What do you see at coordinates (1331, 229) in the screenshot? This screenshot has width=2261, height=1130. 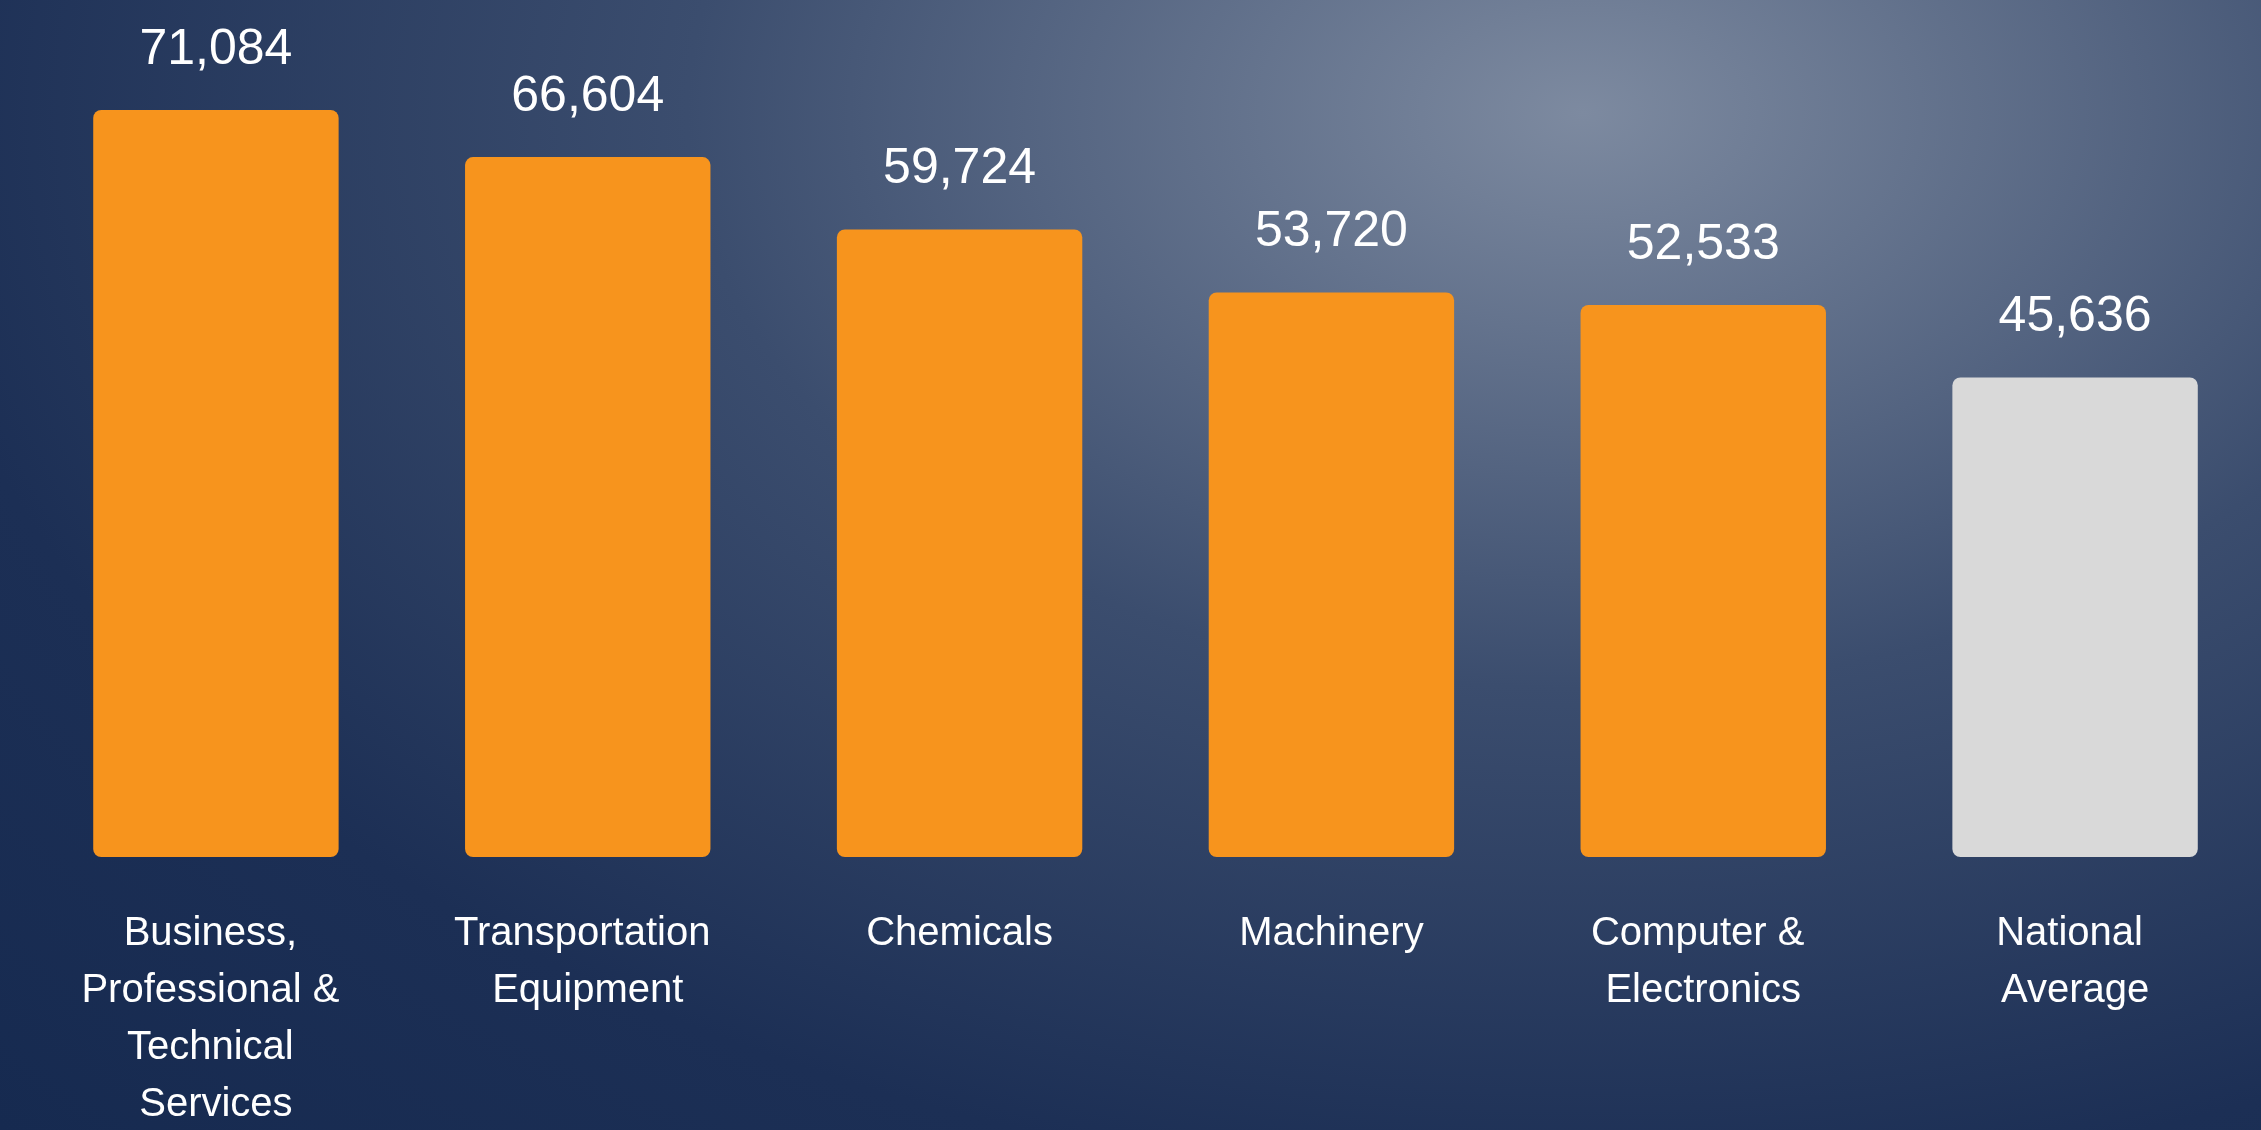 I see `data-label: 53,720` at bounding box center [1331, 229].